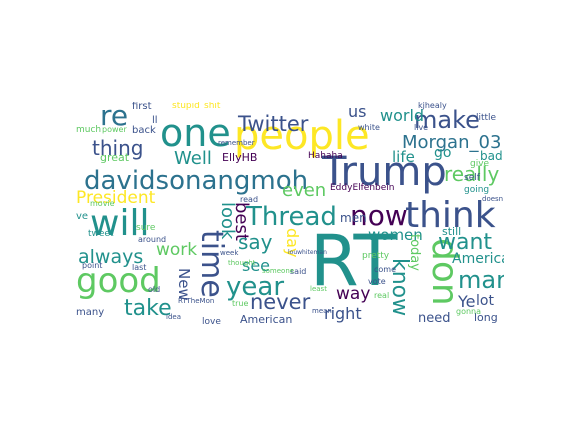  I want to click on word-thought: thought, so click(242, 263).